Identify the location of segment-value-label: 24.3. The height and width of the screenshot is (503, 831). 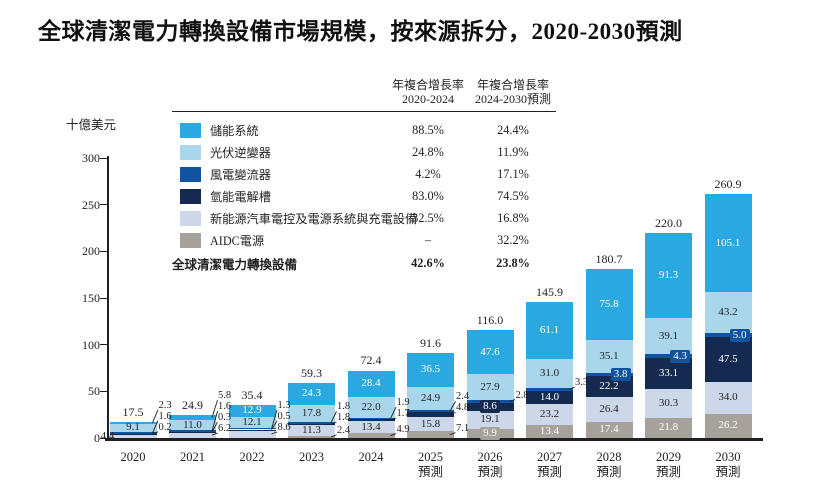
(311, 393).